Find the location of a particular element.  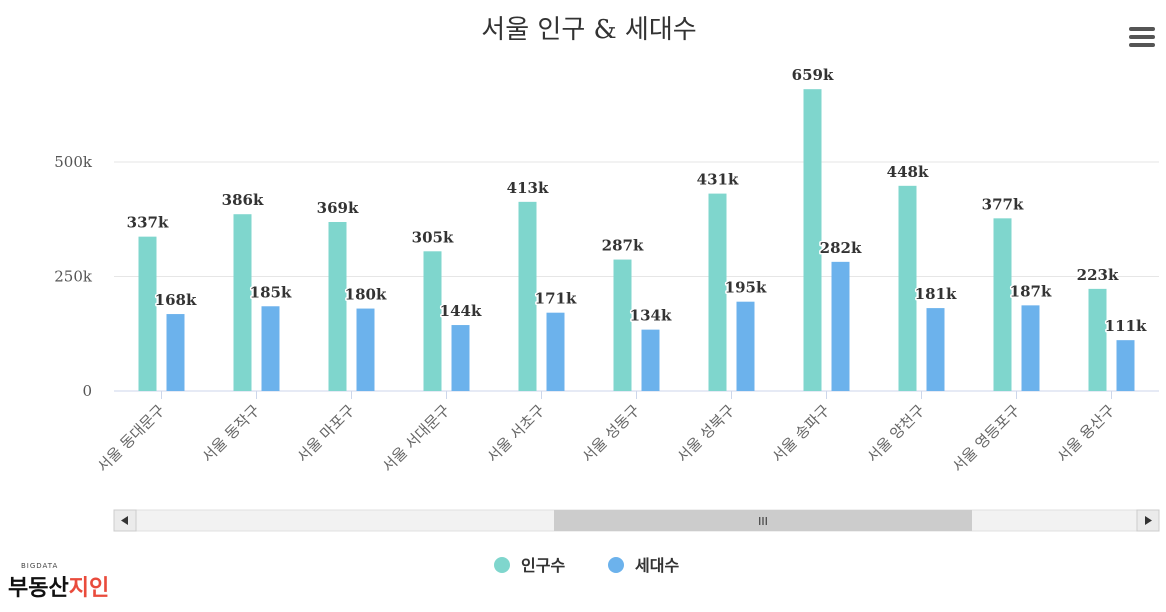

data-label: 369k is located at coordinates (338, 208).